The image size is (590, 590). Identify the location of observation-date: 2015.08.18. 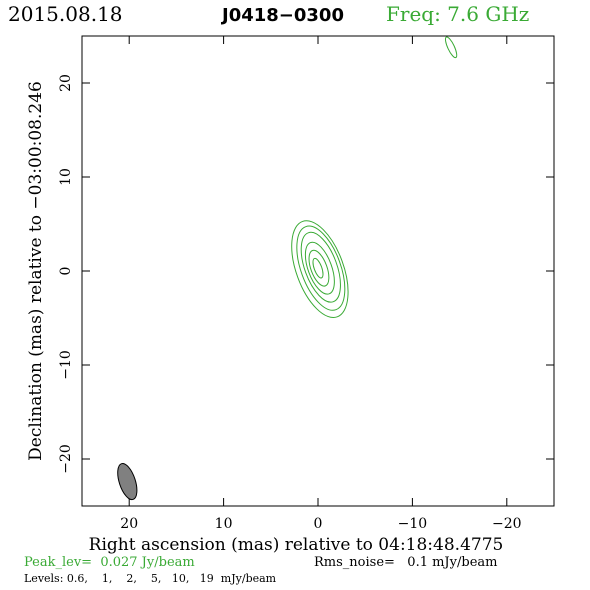
(65, 14).